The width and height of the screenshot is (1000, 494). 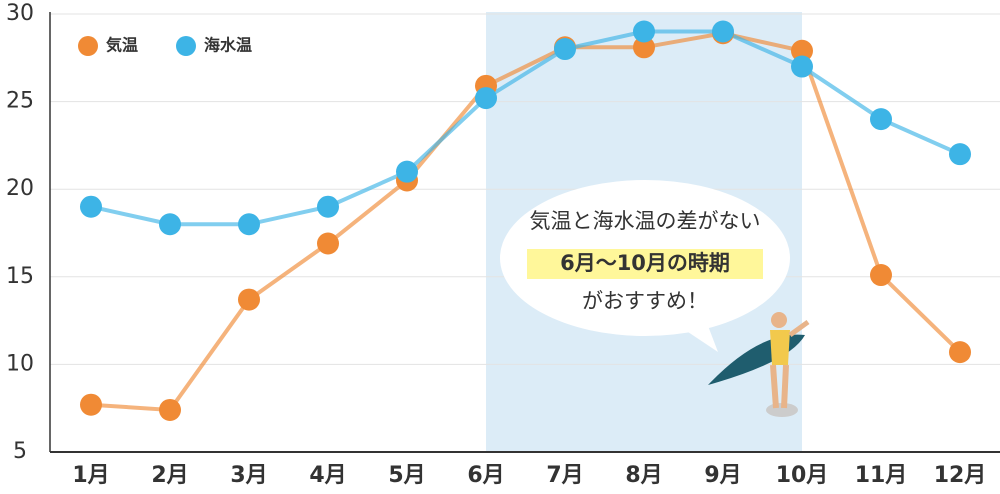 What do you see at coordinates (645, 301) in the screenshot?
I see `annotation-line: がおすすめ！` at bounding box center [645, 301].